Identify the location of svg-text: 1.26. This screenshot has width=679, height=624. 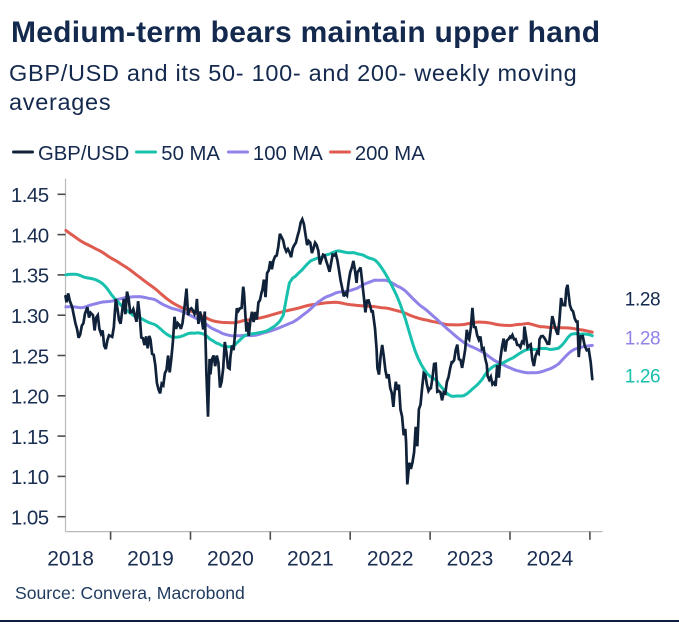
(642, 376).